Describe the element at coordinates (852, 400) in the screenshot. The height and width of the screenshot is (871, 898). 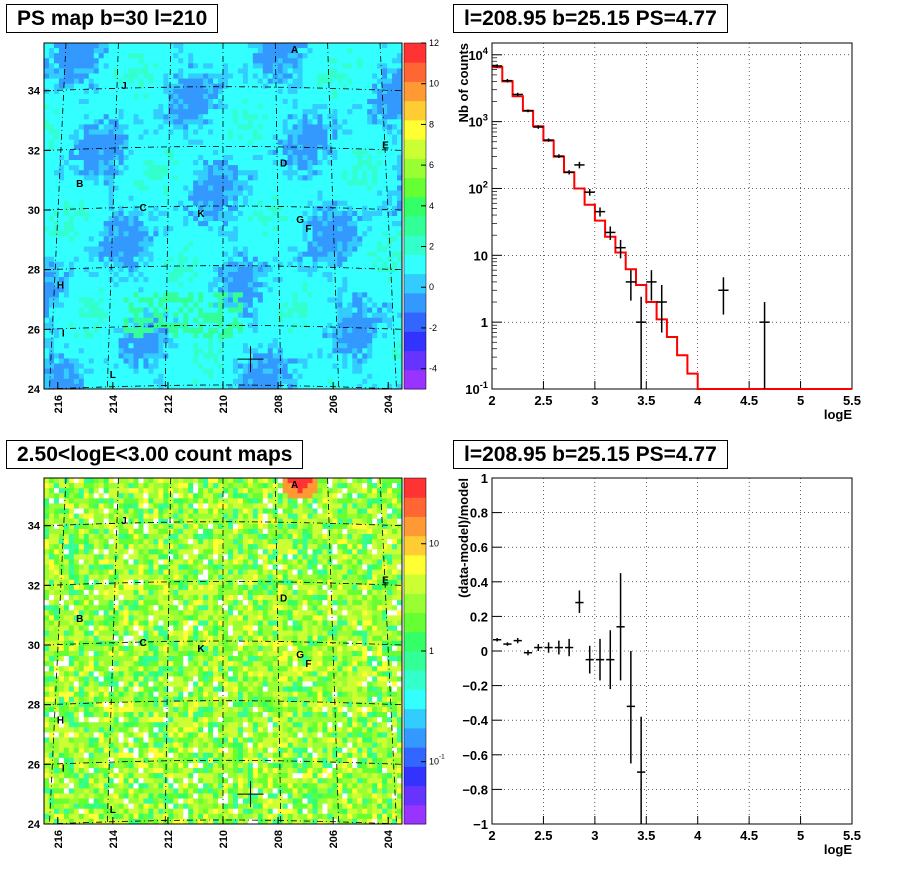
I see `x-tick-label: 5.5` at that location.